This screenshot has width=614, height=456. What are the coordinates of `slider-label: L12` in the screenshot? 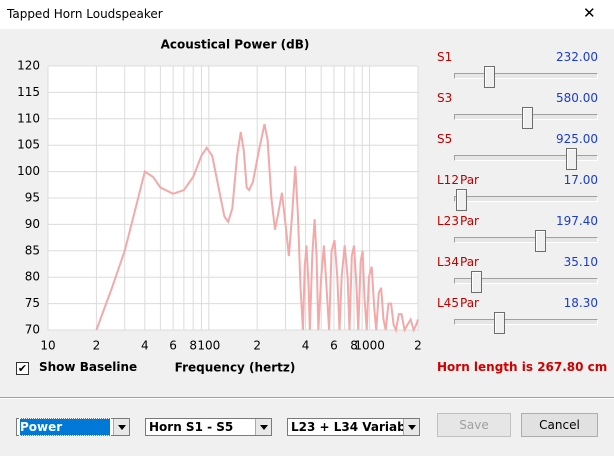 It's located at (448, 180).